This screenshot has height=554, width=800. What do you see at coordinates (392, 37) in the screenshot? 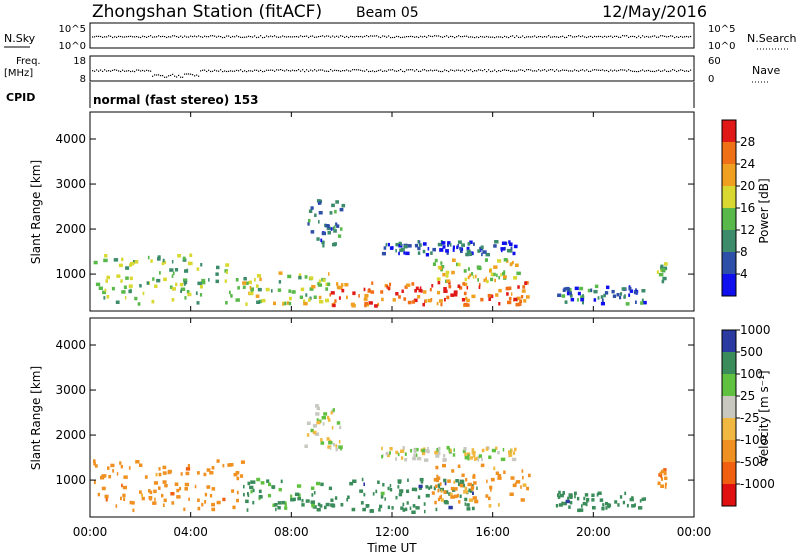
I see `noise-trace` at bounding box center [392, 37].